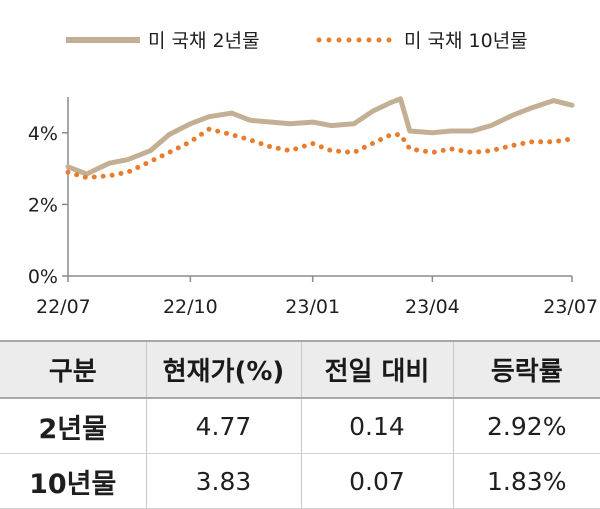 The image size is (600, 509). I want to click on cell-change-rate: 2.92%, so click(526, 426).